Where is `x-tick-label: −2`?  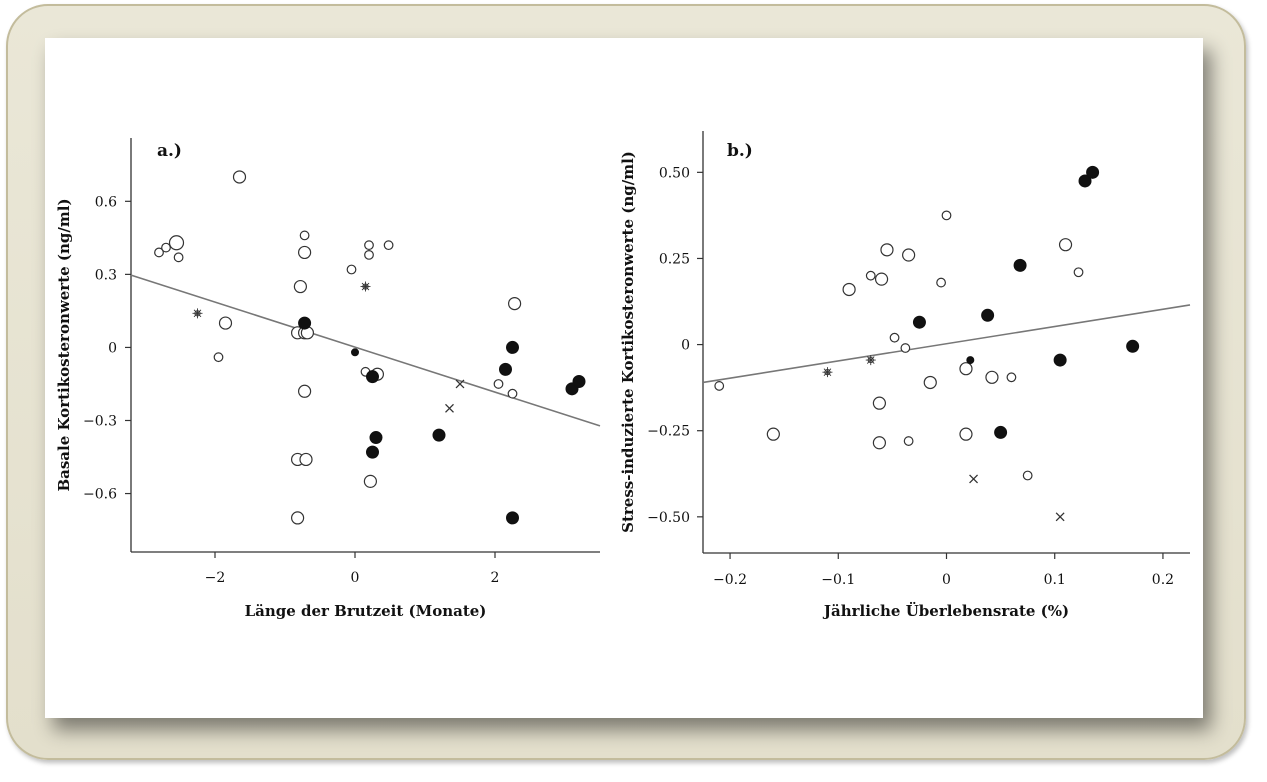 x-tick-label: −2 is located at coordinates (215, 578).